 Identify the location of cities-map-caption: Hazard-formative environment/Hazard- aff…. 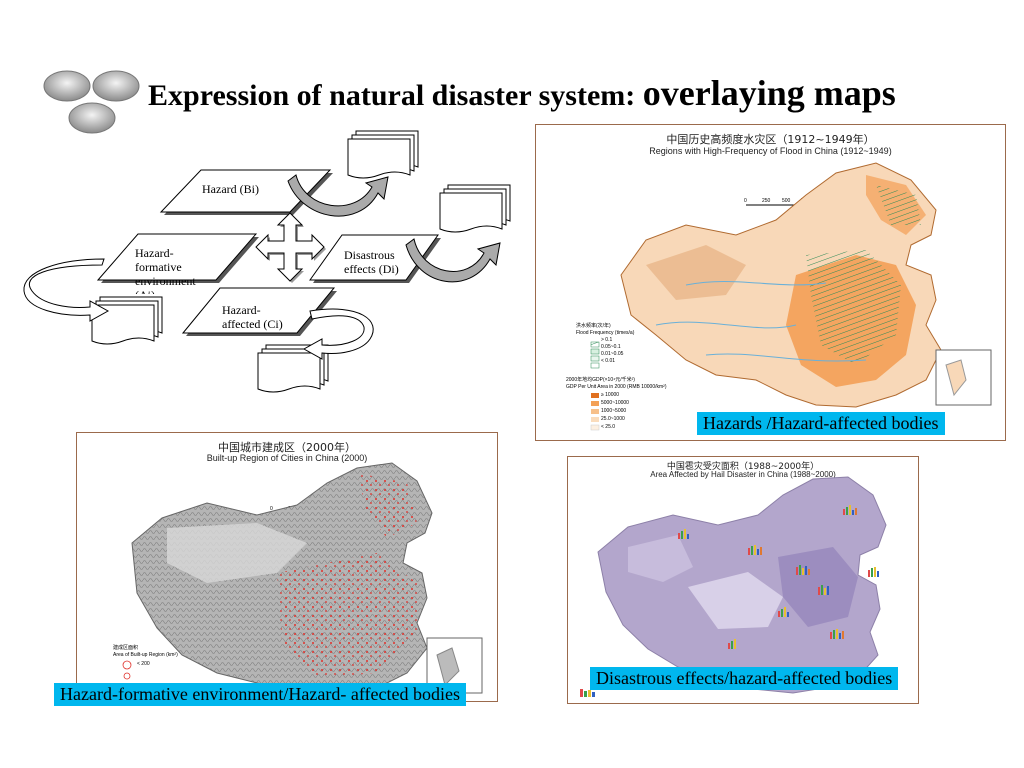
(260, 694).